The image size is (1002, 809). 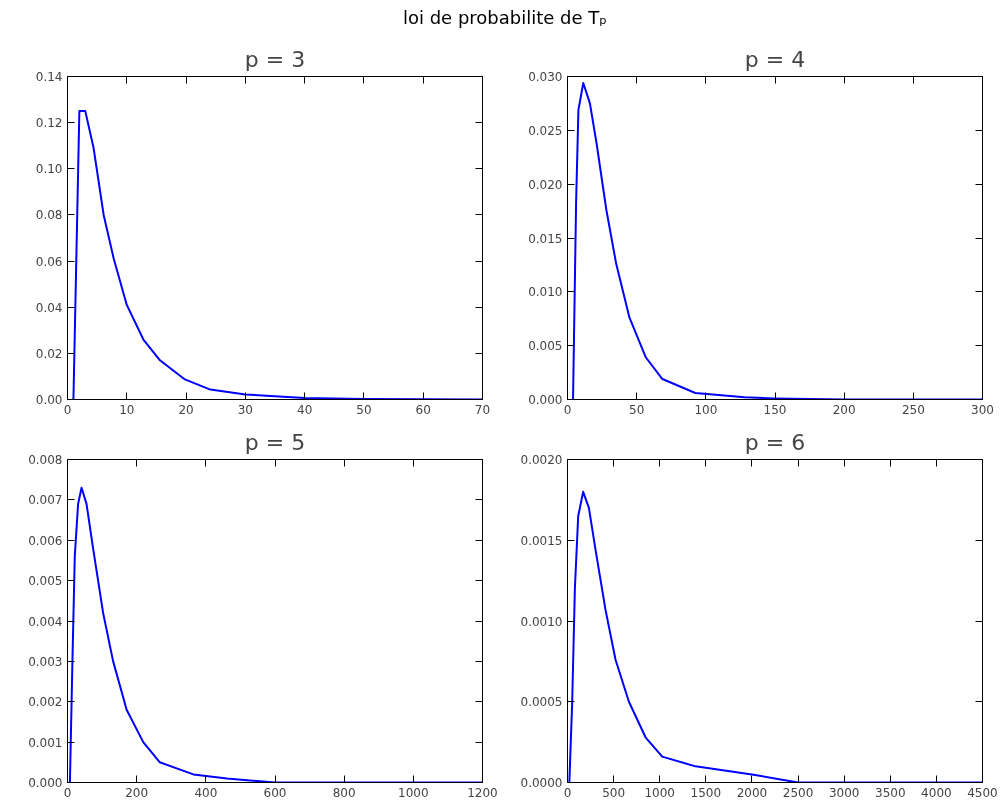 I want to click on x-tick-label: 2000, so click(x=752, y=792).